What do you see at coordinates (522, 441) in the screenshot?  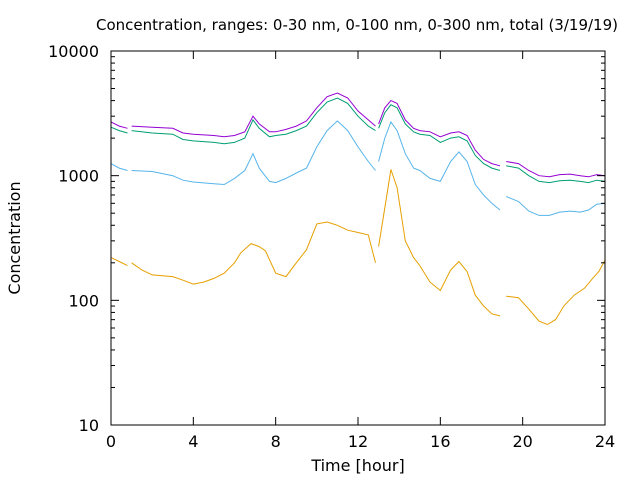 I see `x-tick-label: 20` at bounding box center [522, 441].